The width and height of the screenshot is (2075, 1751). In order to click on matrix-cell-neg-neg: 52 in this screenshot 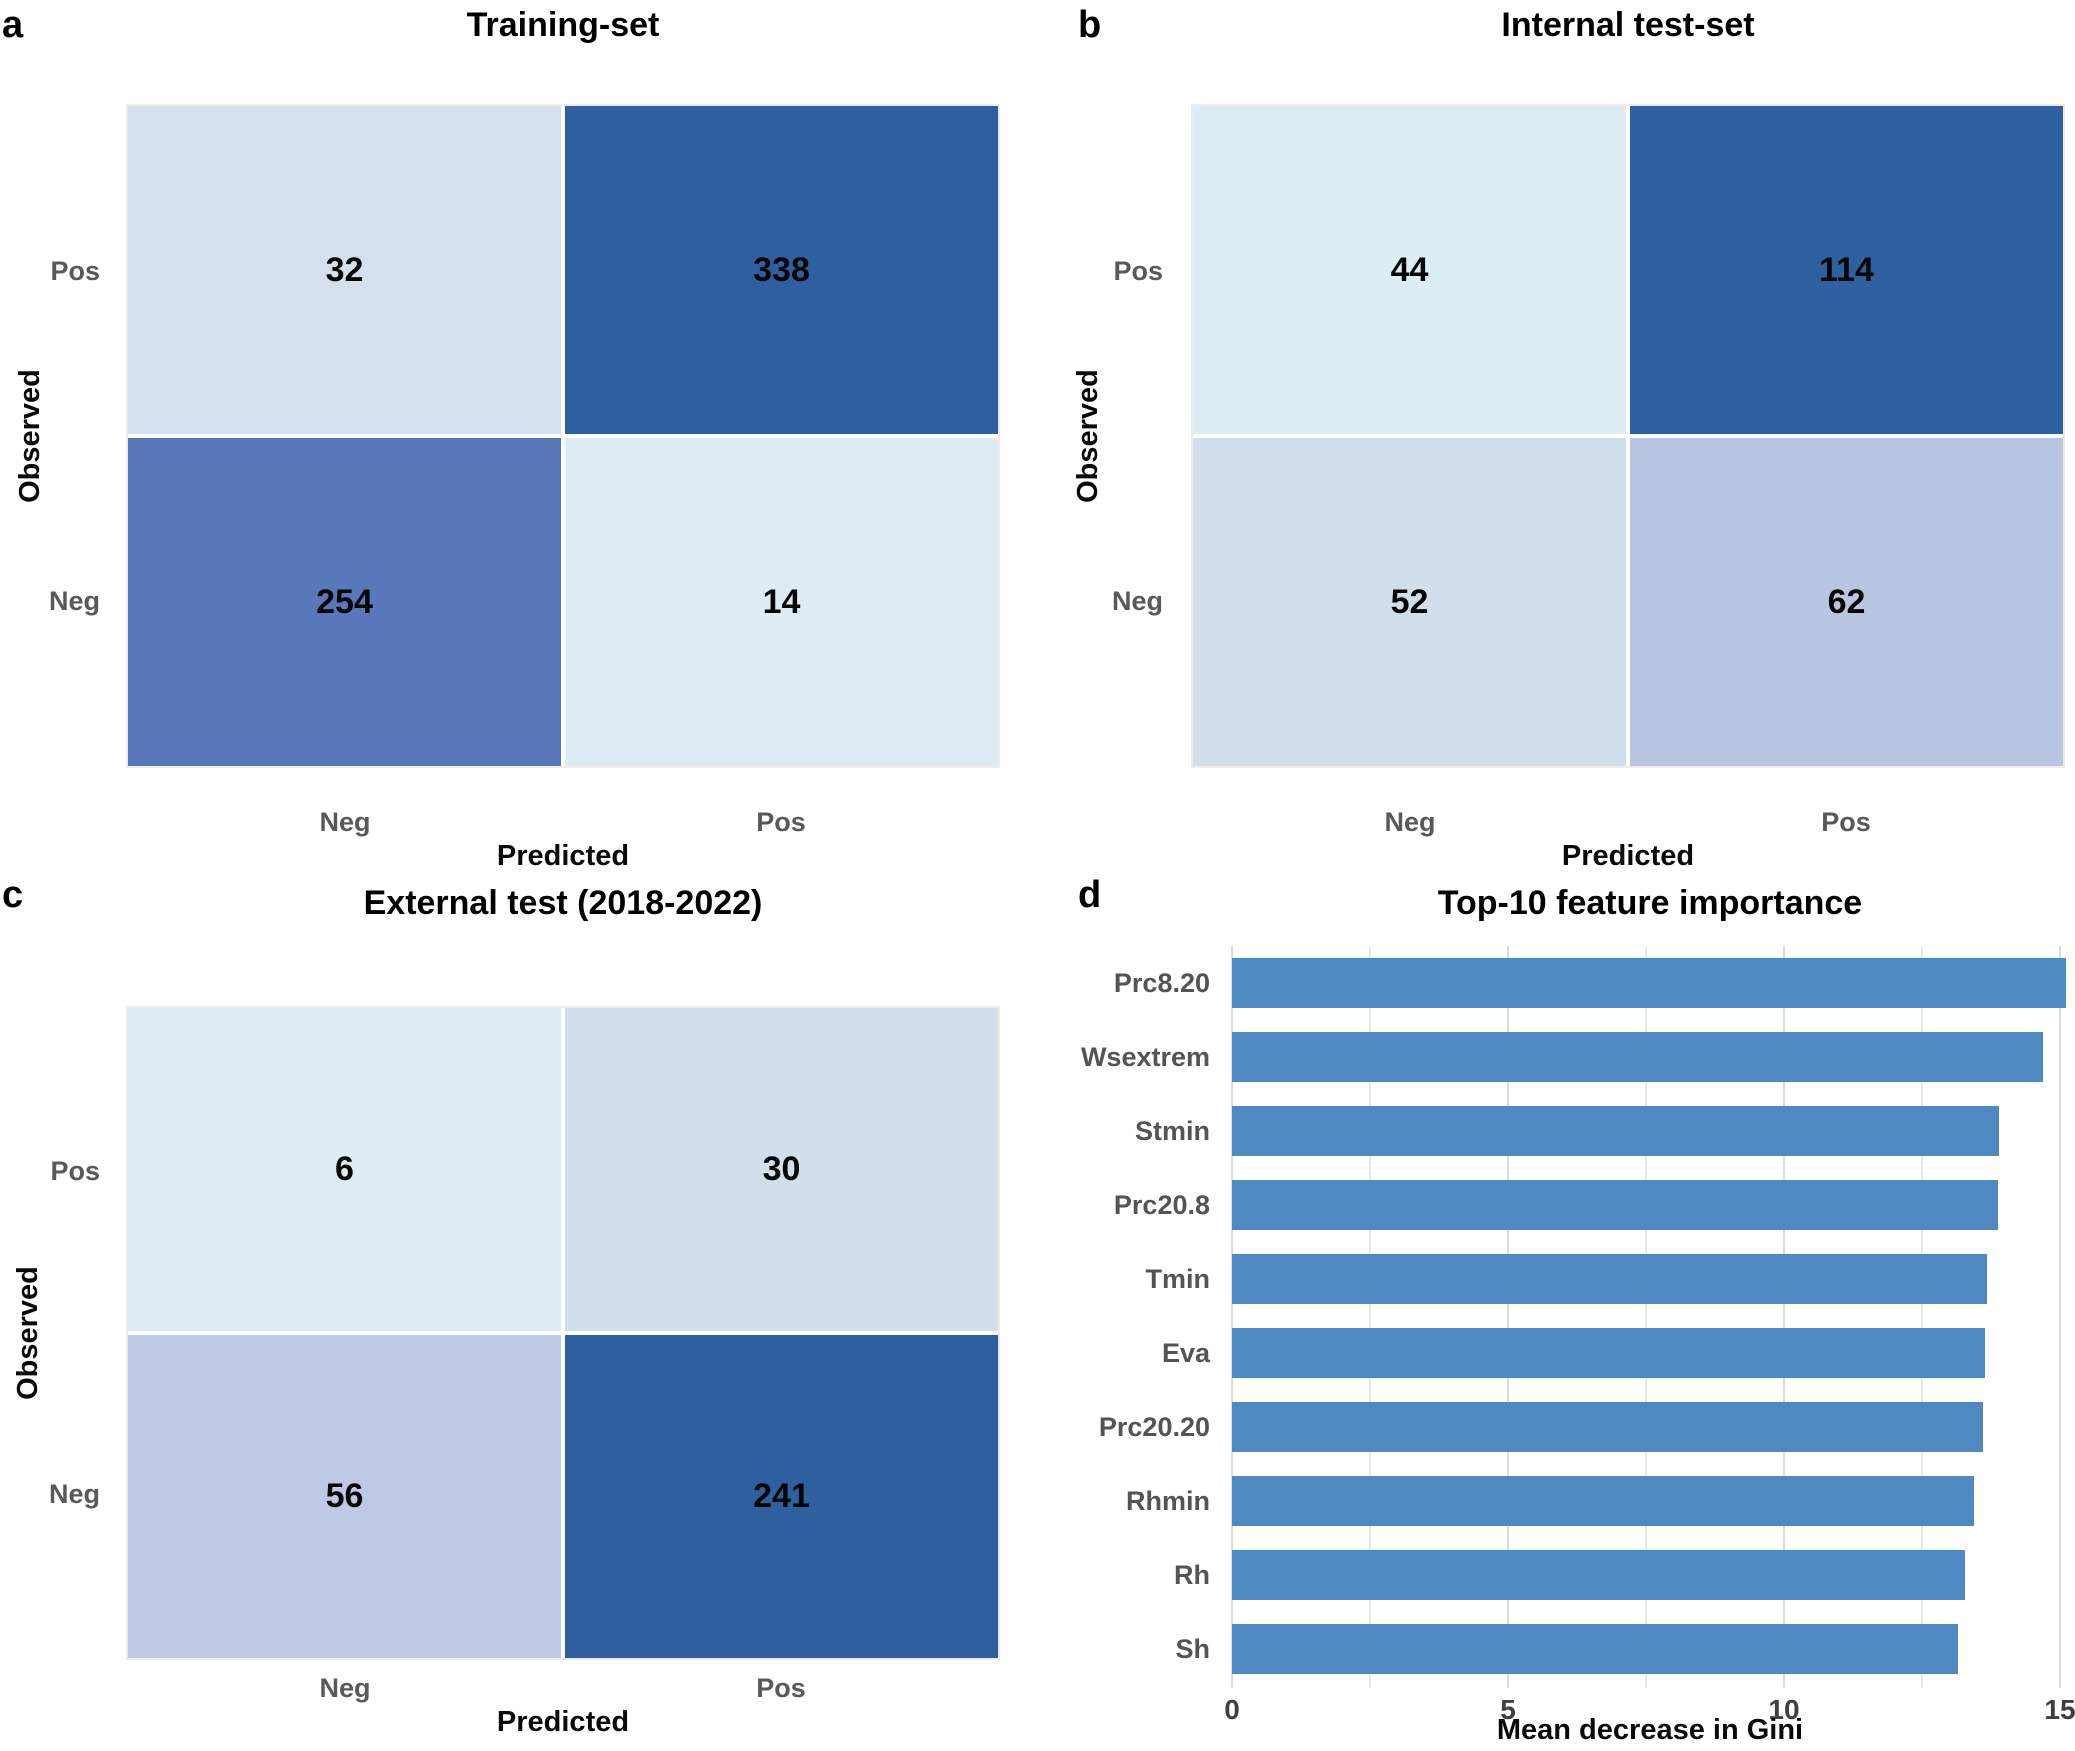, I will do `click(1409, 602)`.